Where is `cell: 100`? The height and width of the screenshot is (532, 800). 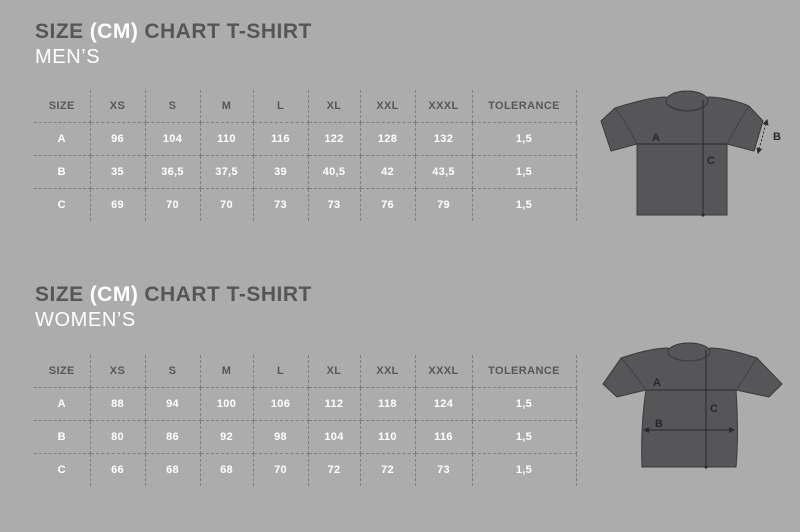 cell: 100 is located at coordinates (227, 404).